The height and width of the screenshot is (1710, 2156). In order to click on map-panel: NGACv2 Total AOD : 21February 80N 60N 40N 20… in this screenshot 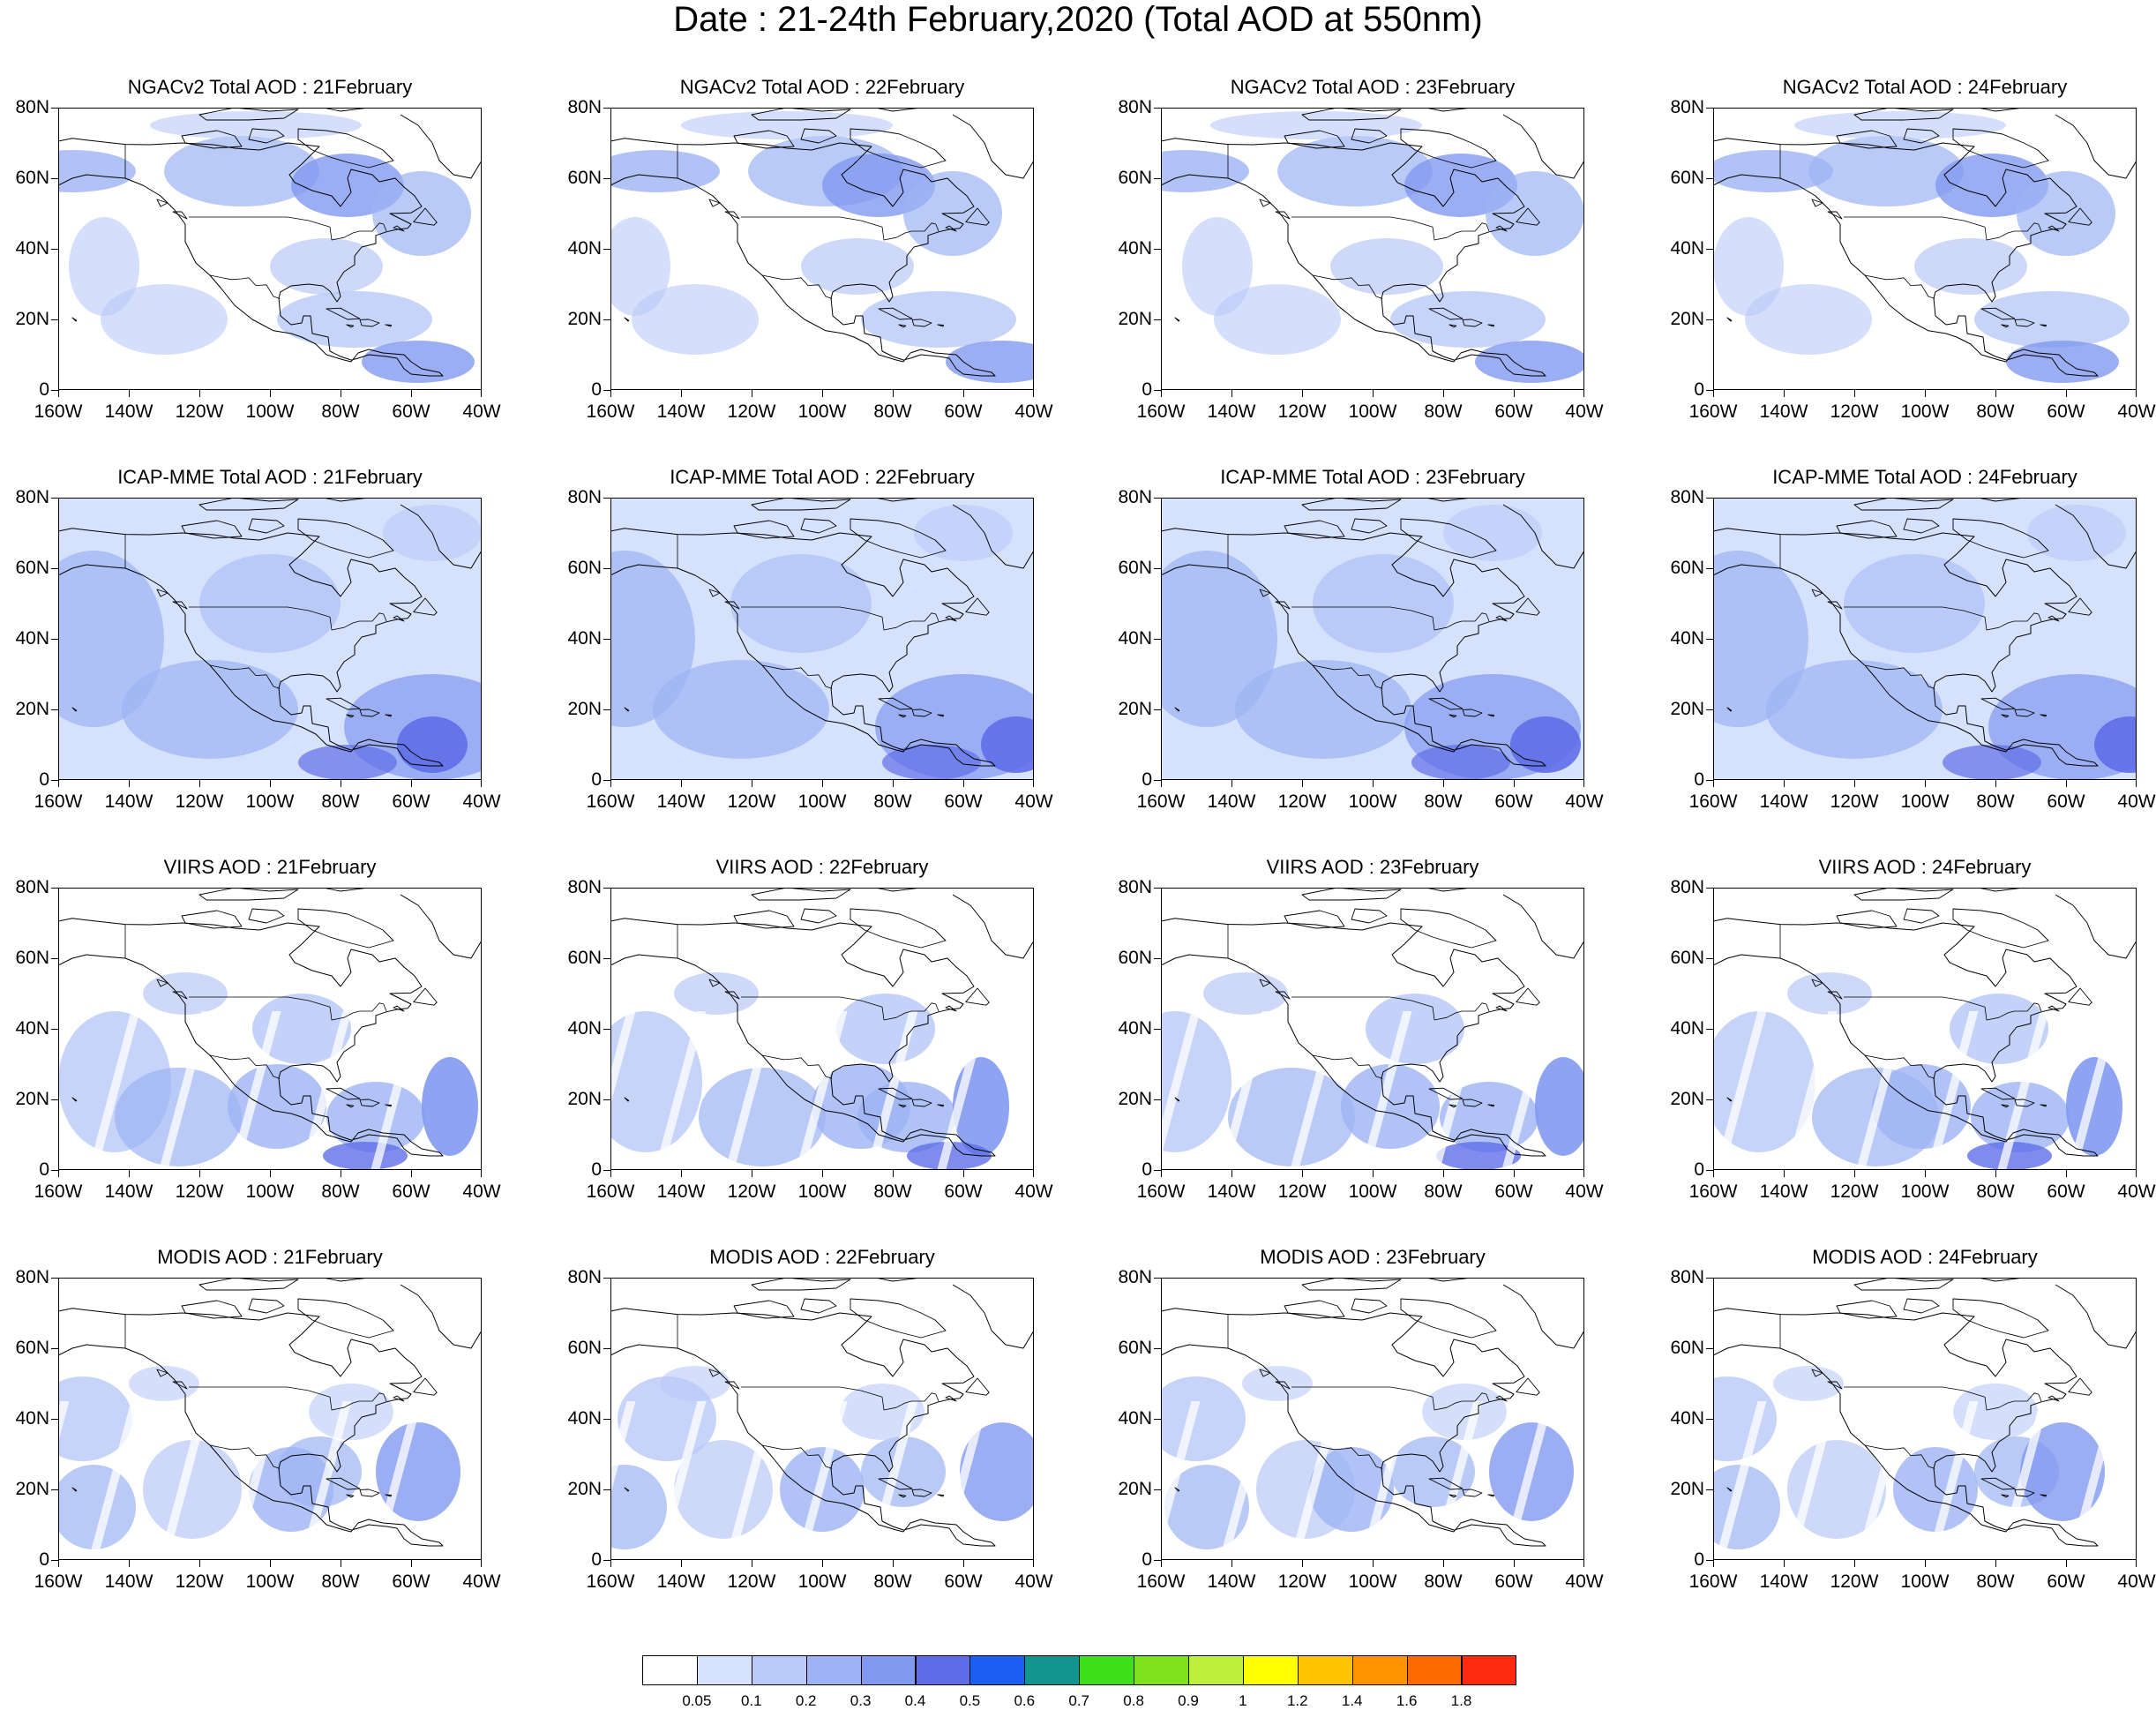, I will do `click(250, 261)`.